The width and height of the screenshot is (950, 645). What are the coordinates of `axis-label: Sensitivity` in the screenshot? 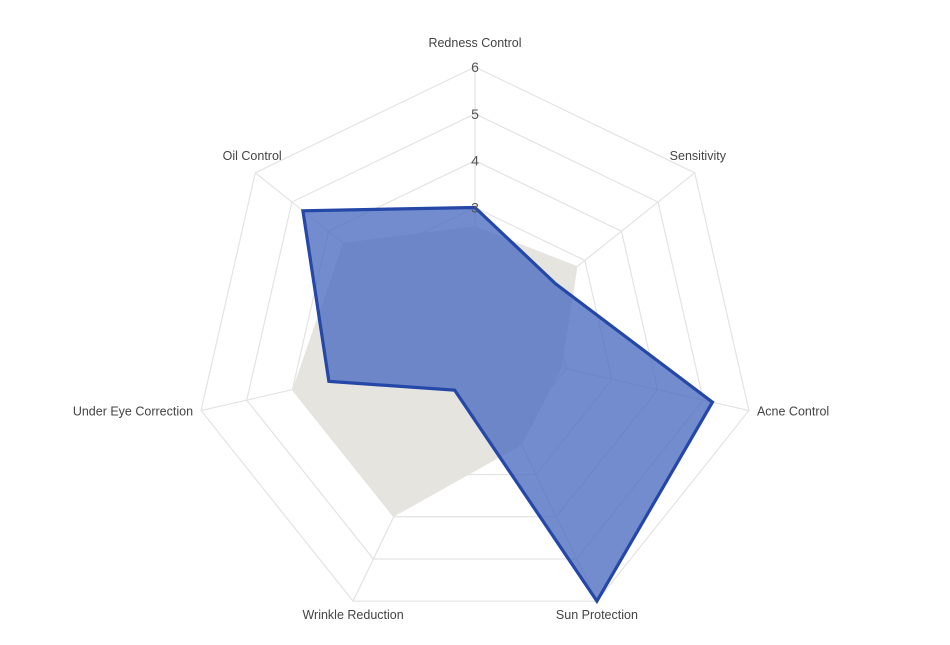 It's located at (698, 156).